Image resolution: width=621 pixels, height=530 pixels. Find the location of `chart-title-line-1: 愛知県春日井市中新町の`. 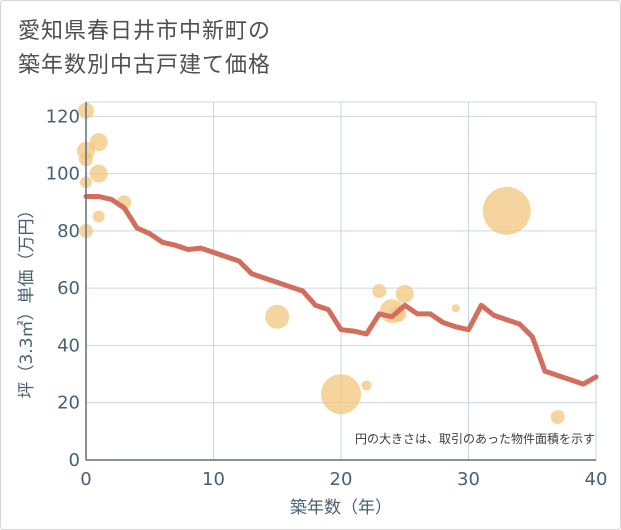

chart-title-line-1: 愛知県春日井市中新町の is located at coordinates (145, 31).